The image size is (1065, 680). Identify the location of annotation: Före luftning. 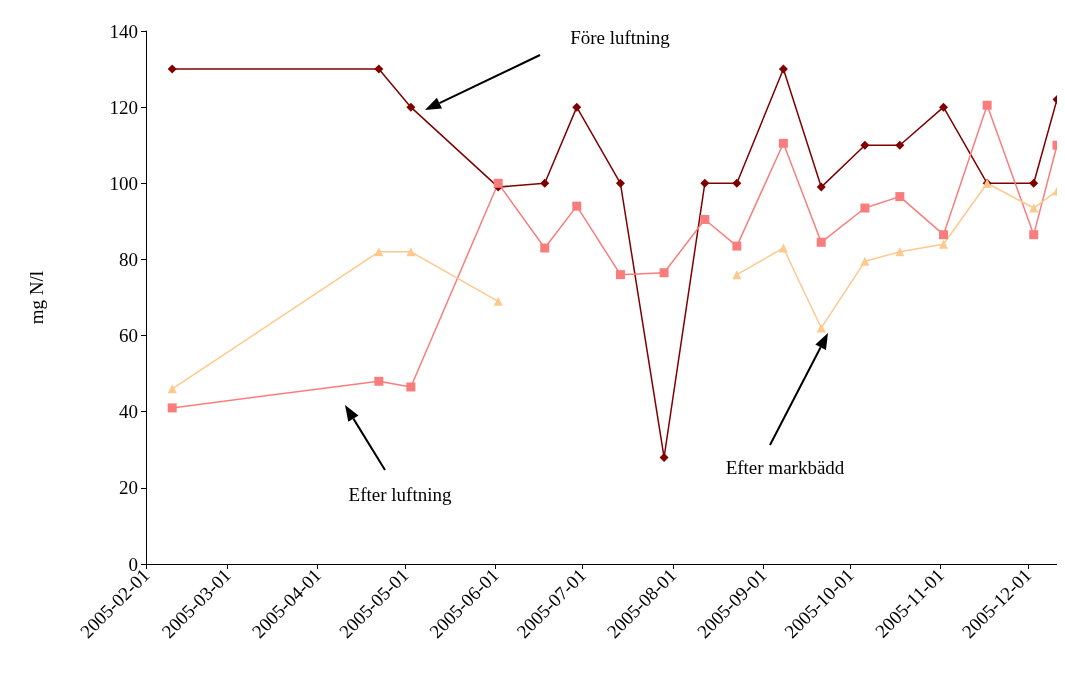
(620, 38).